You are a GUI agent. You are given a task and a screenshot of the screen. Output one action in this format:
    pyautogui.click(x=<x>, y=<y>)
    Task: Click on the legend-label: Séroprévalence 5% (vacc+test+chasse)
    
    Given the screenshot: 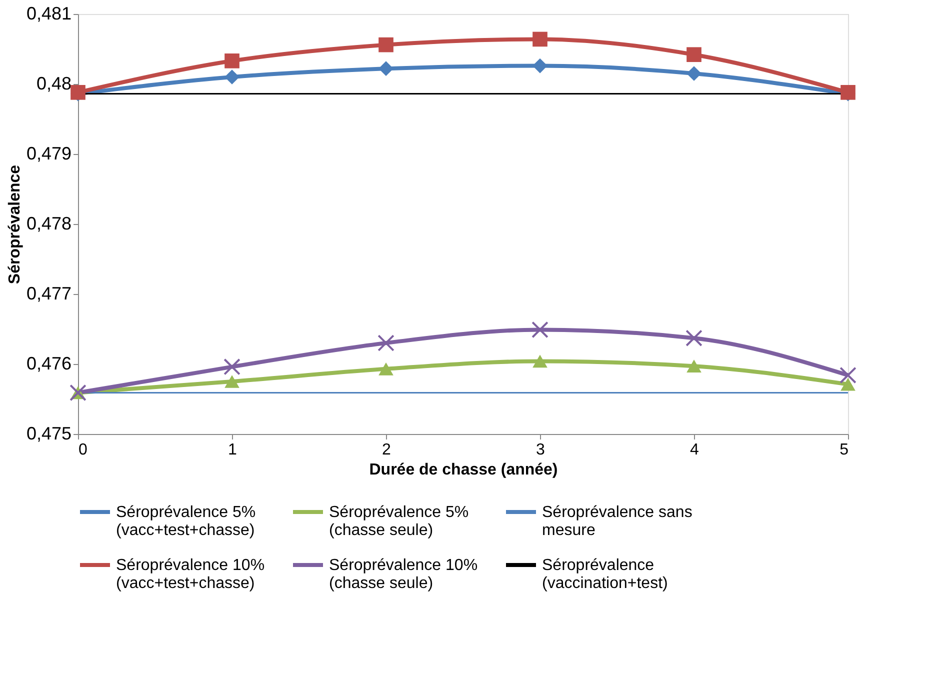 What is the action you would take?
    pyautogui.click(x=186, y=521)
    